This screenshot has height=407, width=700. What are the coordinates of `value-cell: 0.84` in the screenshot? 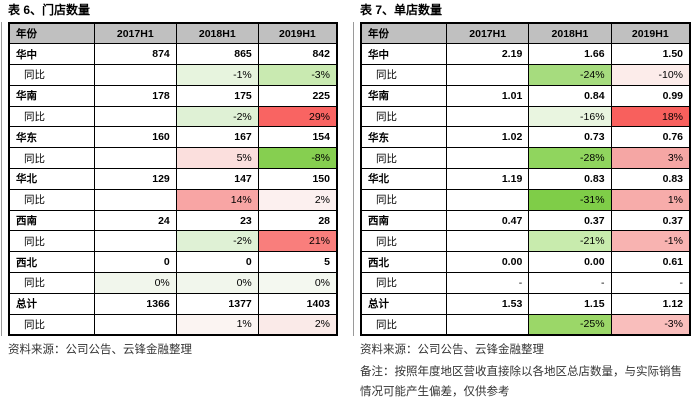 It's located at (570, 95).